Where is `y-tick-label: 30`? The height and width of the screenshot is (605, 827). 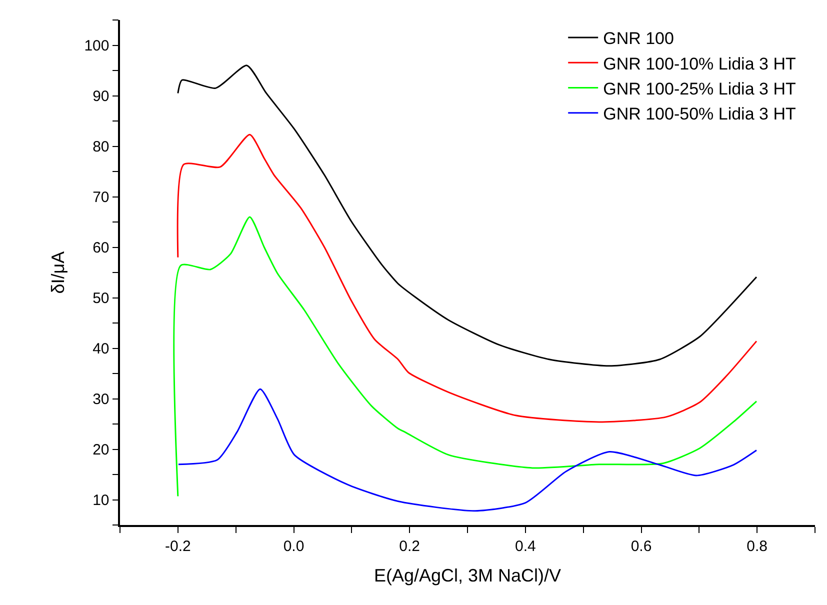
y-tick-label: 30 is located at coordinates (101, 399).